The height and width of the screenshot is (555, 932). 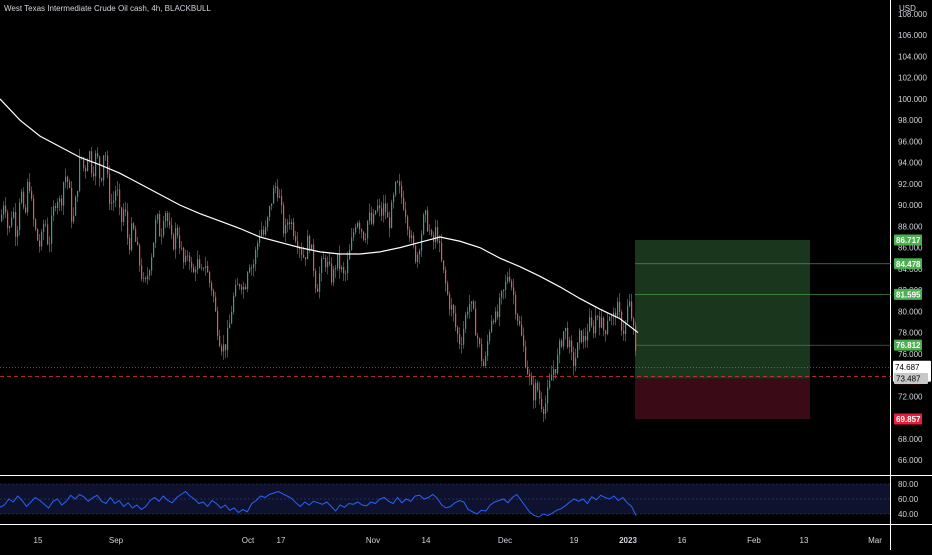 I want to click on rsi-y-tick-label: 60.00, so click(x=908, y=499).